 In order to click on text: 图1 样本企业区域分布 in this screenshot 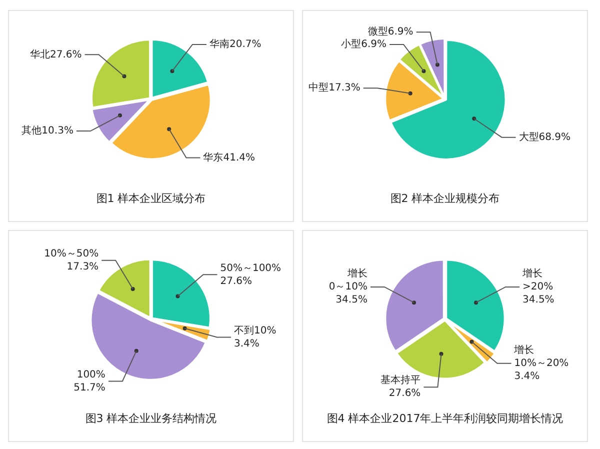, I will do `click(151, 198)`.